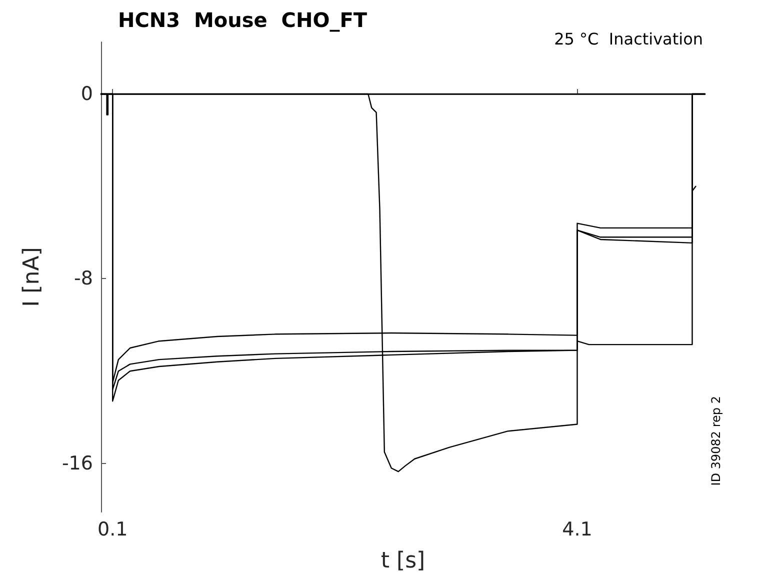 This screenshot has width=778, height=583. Describe the element at coordinates (32, 277) in the screenshot. I see `y-axis-title: I [nA]` at that location.